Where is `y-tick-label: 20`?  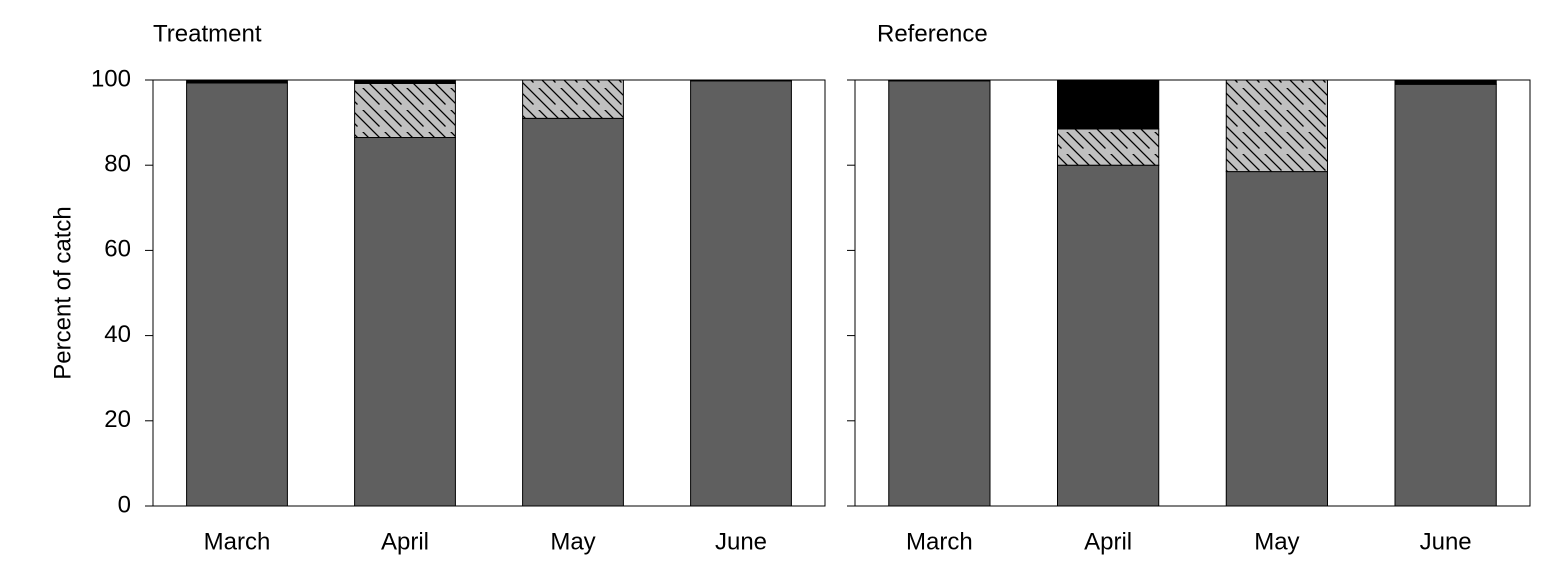
y-tick-label: 20 is located at coordinates (117, 419).